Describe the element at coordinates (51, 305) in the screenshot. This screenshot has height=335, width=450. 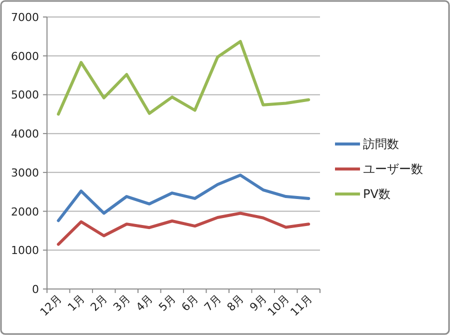
I see `x-tick-label: 12月` at that location.